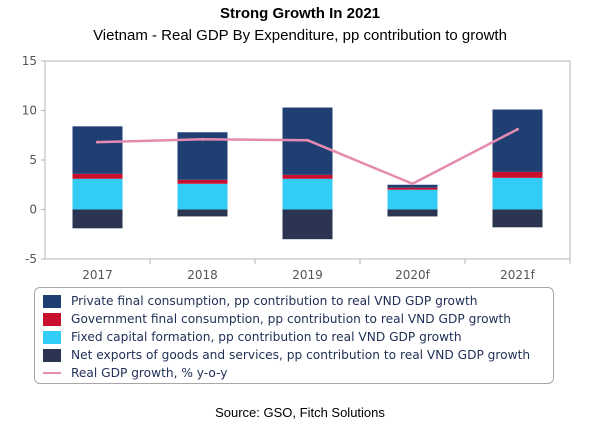 This screenshot has height=430, width=600. What do you see at coordinates (52, 301) in the screenshot?
I see `legend-swatch-private-consumption` at bounding box center [52, 301].